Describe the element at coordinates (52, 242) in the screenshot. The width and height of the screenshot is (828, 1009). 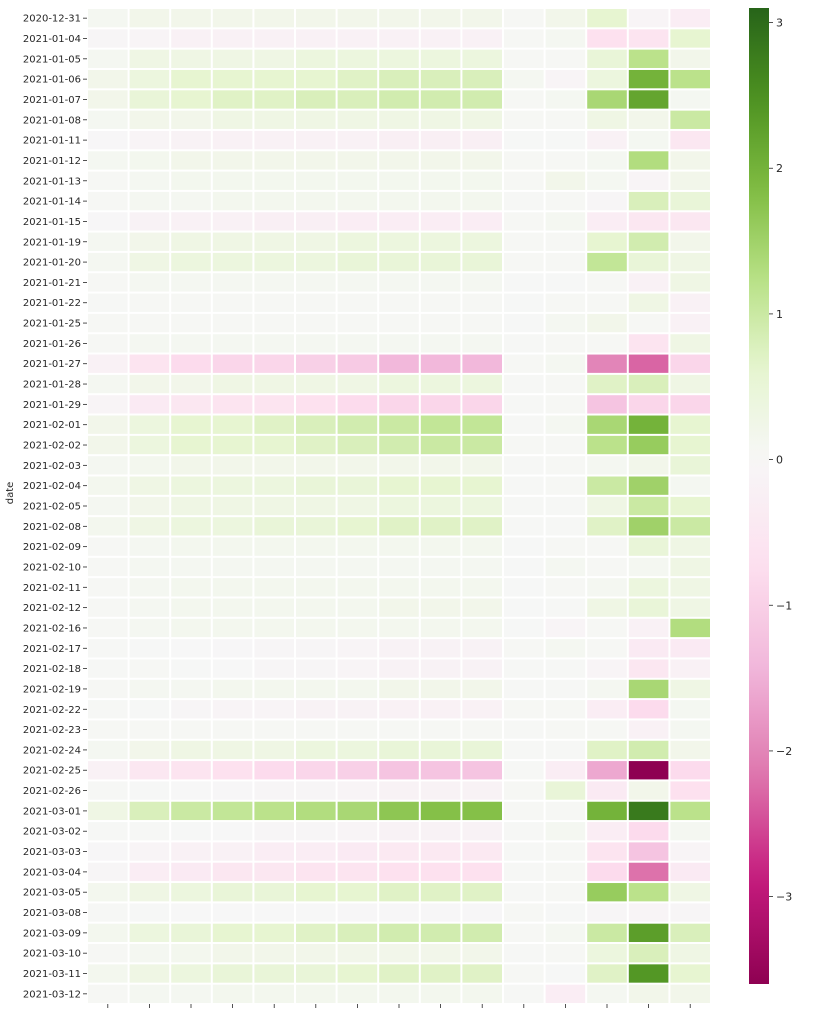
I see `y-tick-label: 2021-01-19` at that location.